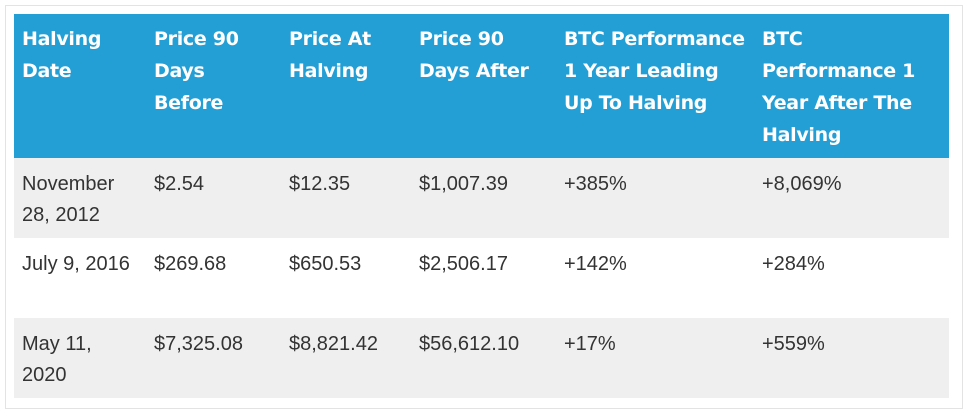  I want to click on header-performance-after: BTC Performance 1 Year After The Halving, so click(839, 87).